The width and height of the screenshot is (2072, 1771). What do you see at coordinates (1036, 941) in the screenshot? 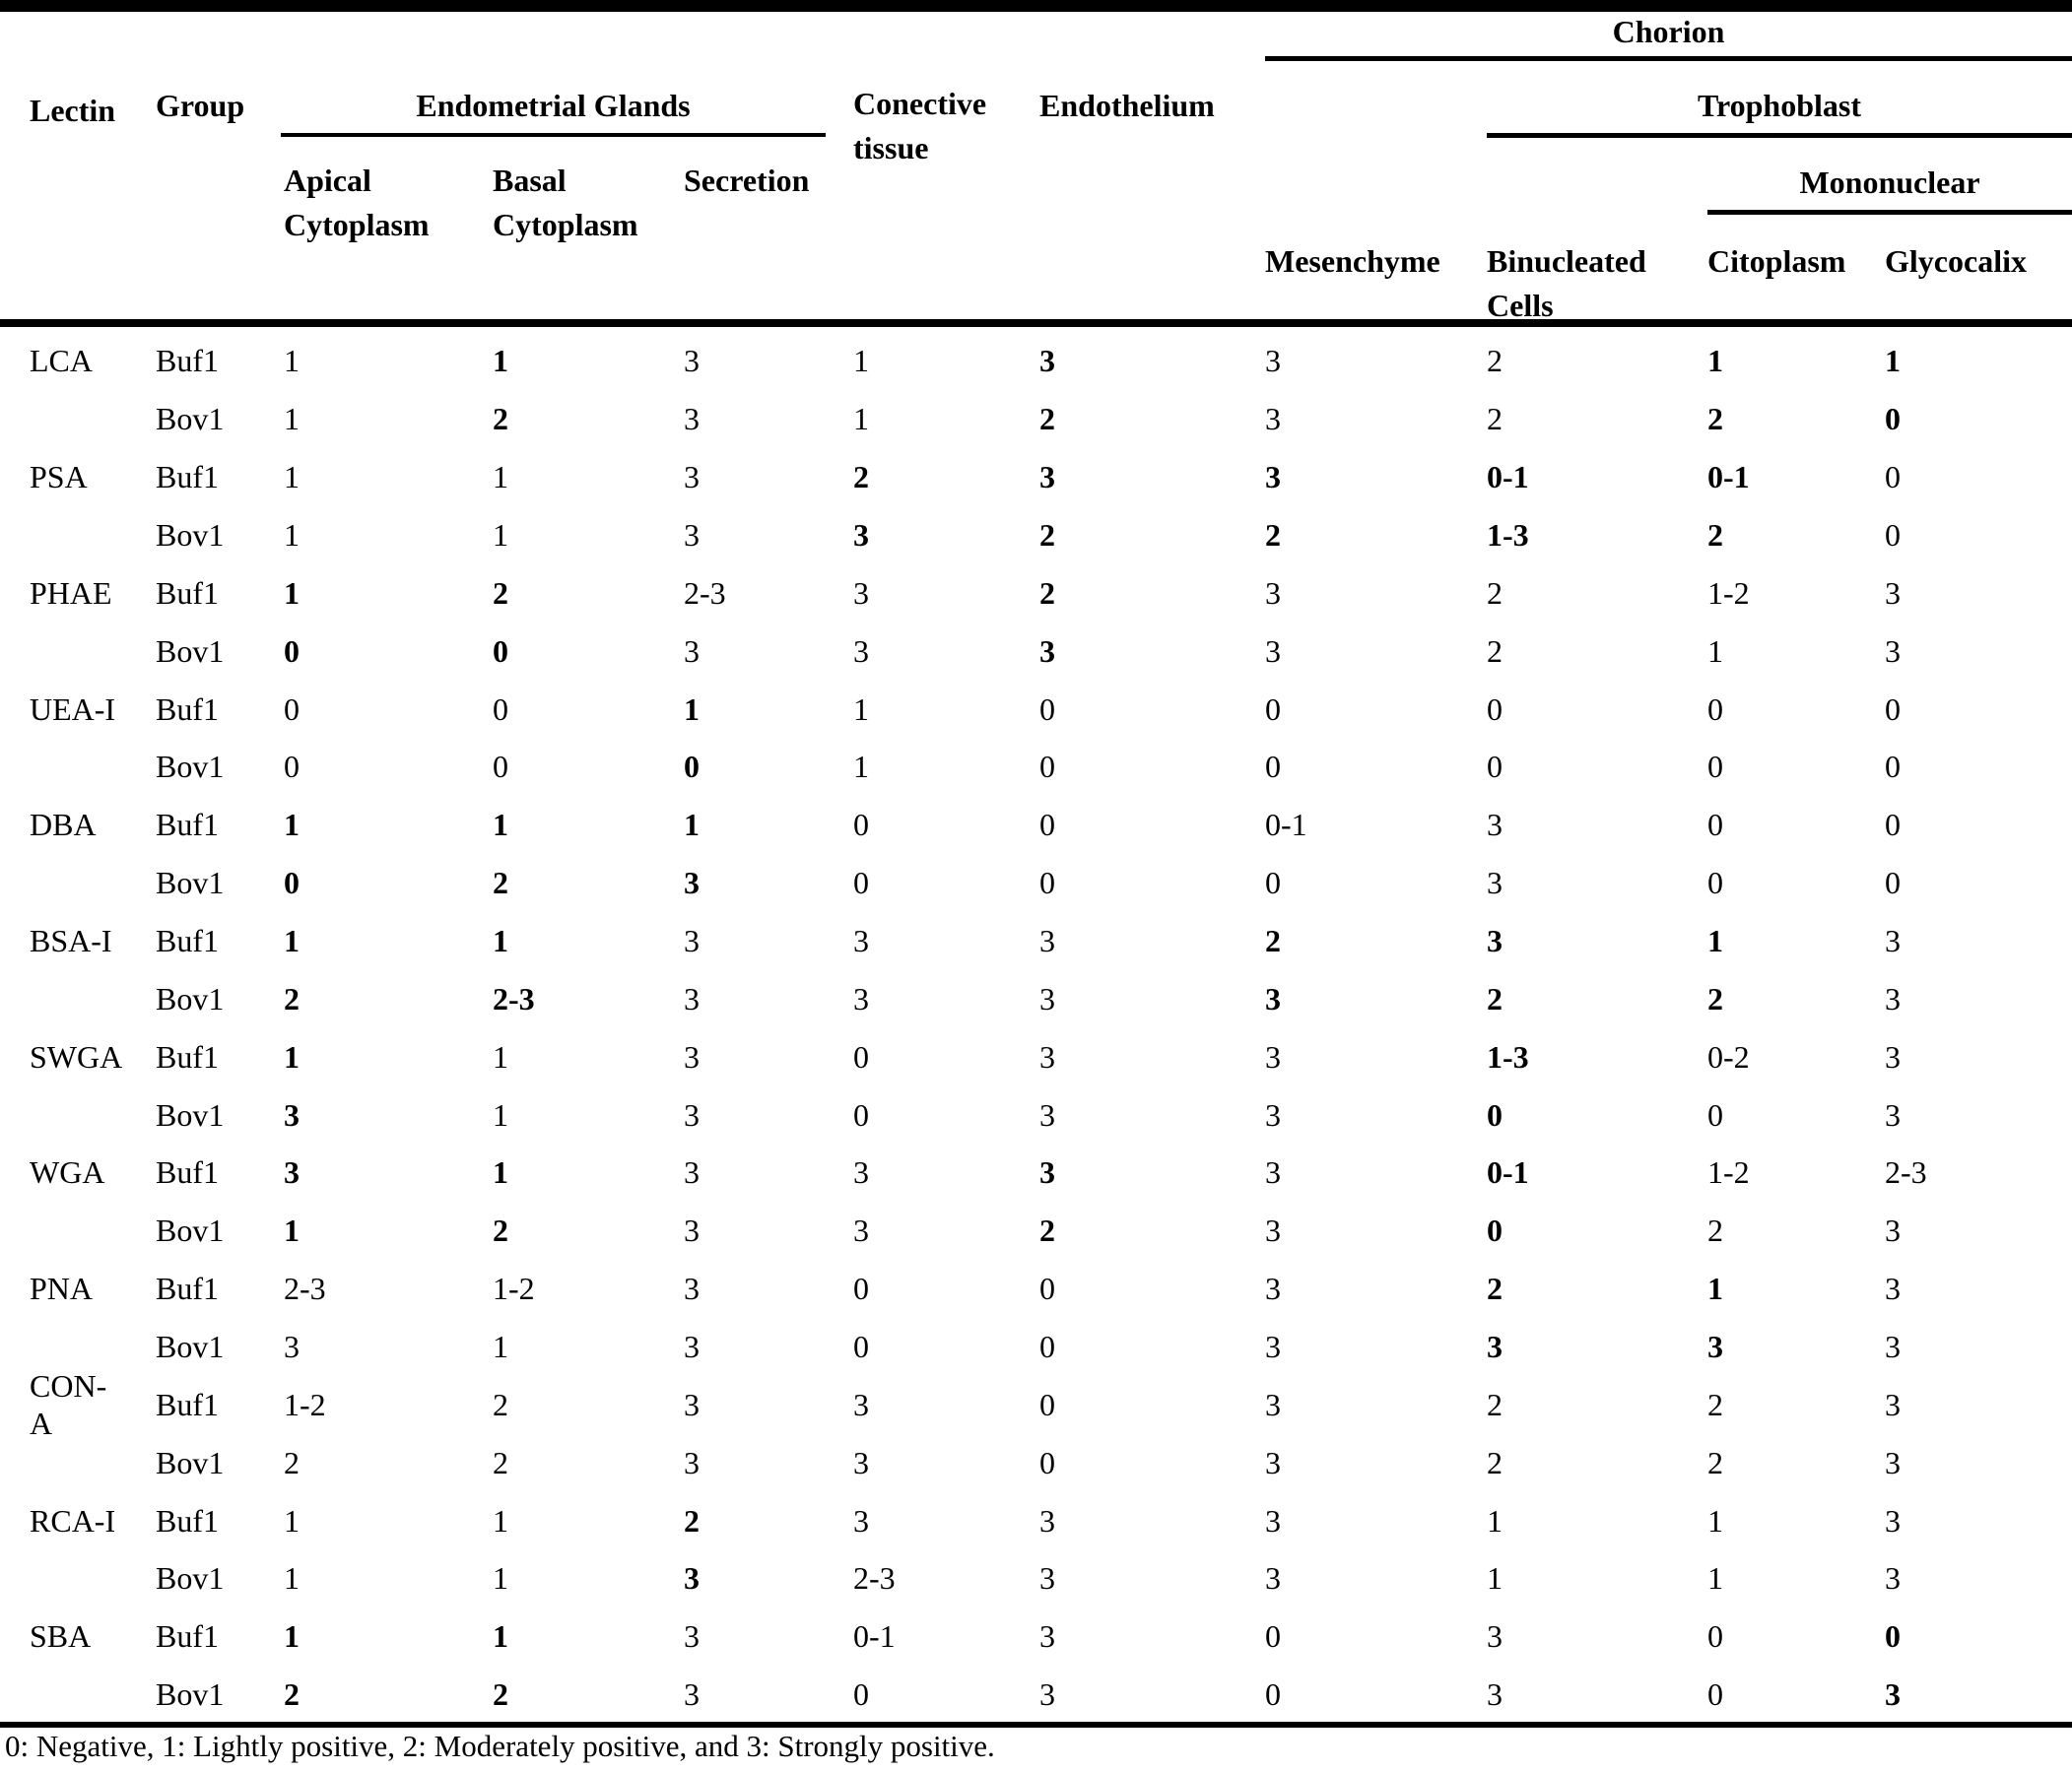
I see `table-row: BSA-I Buf1 1 1 3 3 3 2 3 1 3` at bounding box center [1036, 941].